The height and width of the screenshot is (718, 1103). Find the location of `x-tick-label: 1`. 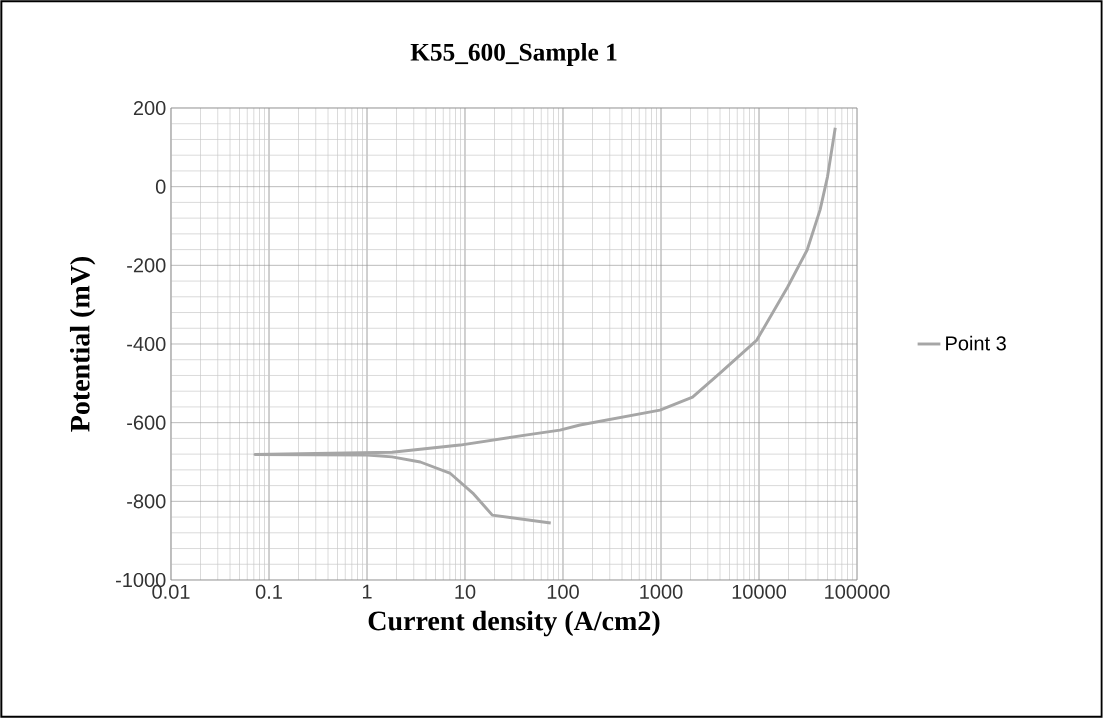

x-tick-label: 1 is located at coordinates (367, 591).